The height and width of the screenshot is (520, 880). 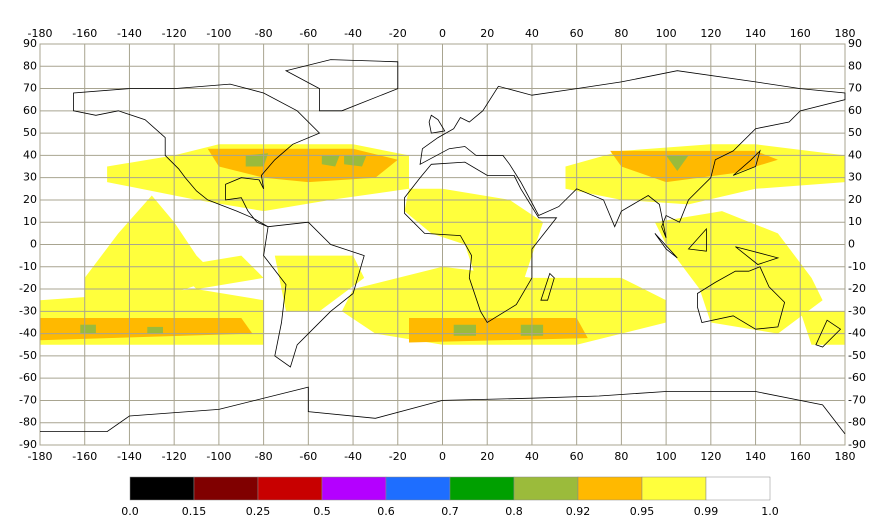 What do you see at coordinates (30, 88) in the screenshot?
I see `y-tick-label: 70` at bounding box center [30, 88].